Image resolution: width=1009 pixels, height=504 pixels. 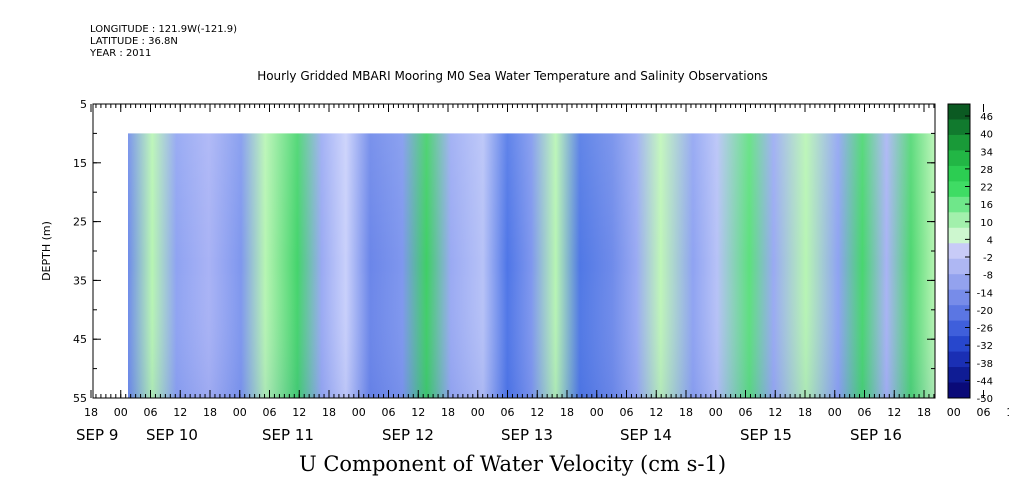 I want to click on colorbar-label: 28, so click(x=986, y=170).